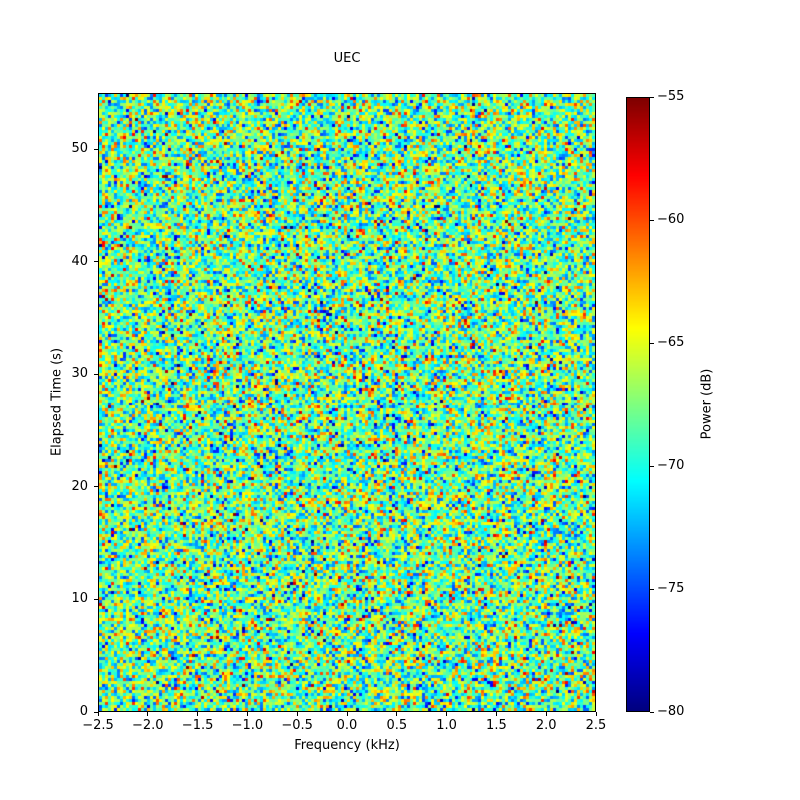 The height and width of the screenshot is (800, 800). I want to click on x-tick-label: 2.5, so click(596, 725).